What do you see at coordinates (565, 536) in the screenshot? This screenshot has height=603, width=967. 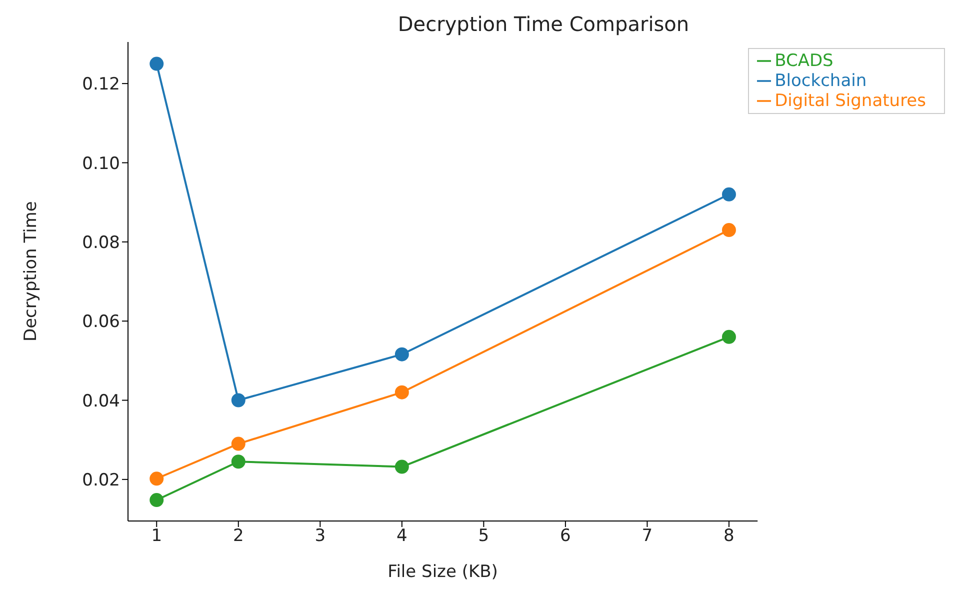 I see `x-tick-label: 6` at bounding box center [565, 536].